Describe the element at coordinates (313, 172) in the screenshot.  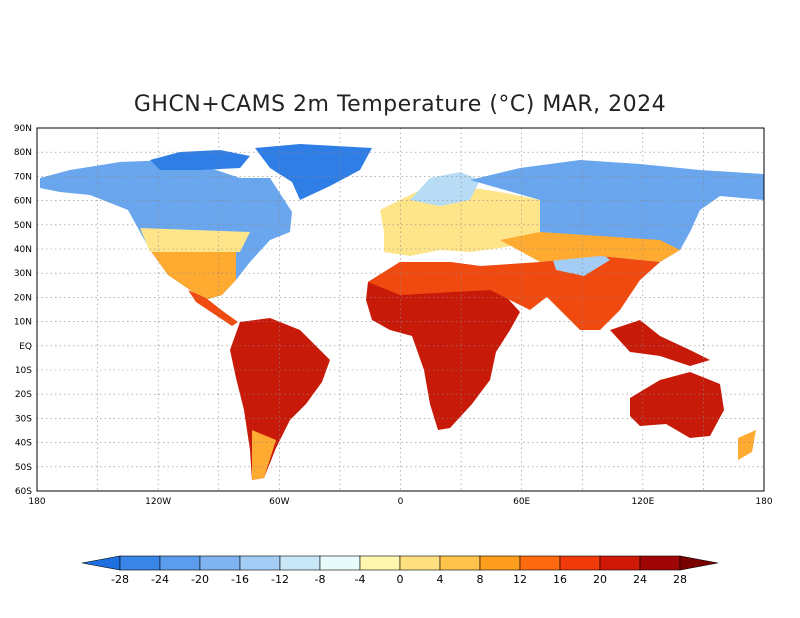
I see `greenland` at that location.